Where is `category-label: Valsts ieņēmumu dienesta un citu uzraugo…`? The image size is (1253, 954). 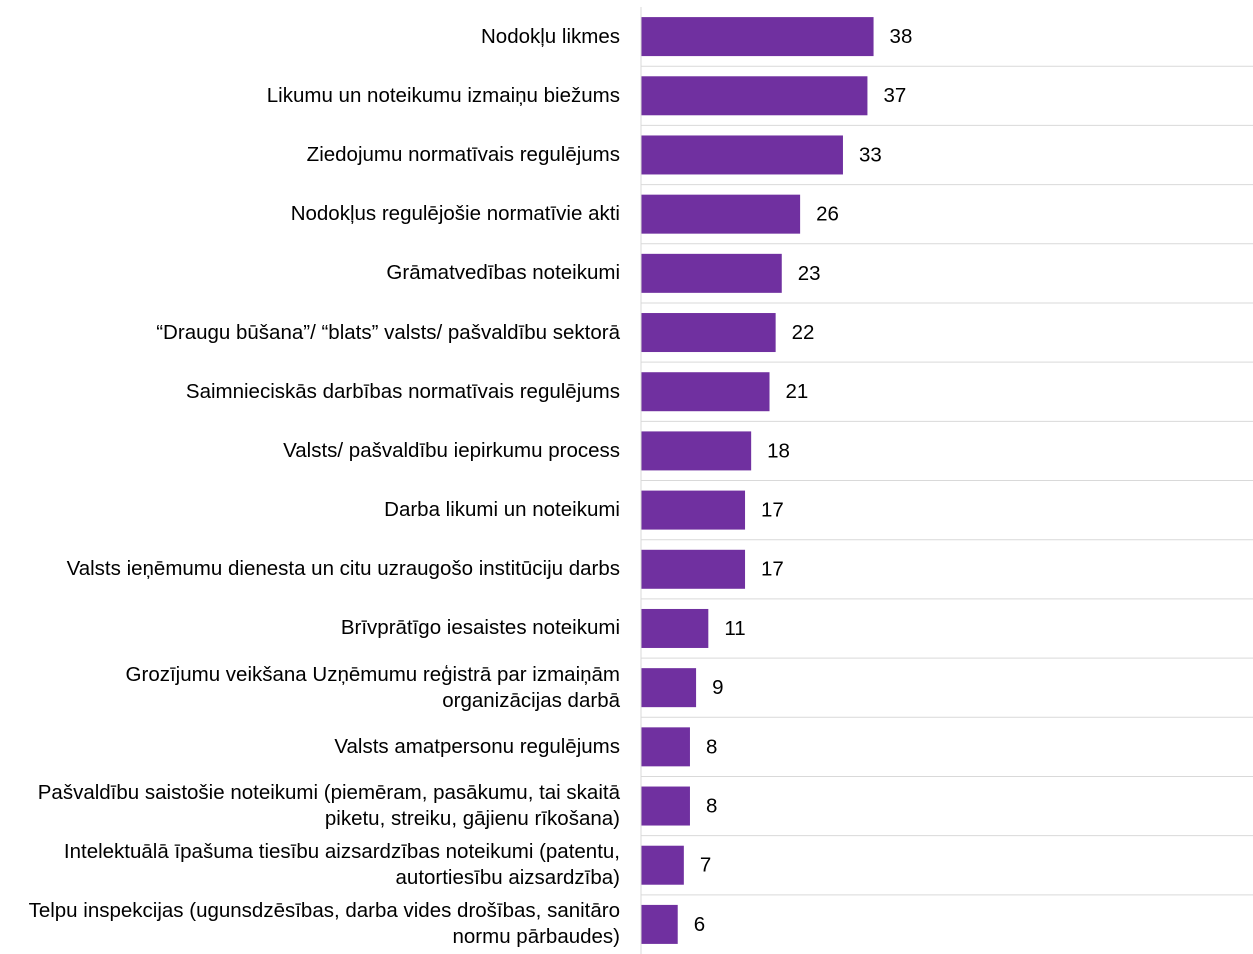 category-label: Valsts ieņēmumu dienesta un citu uzraugo… is located at coordinates (343, 569).